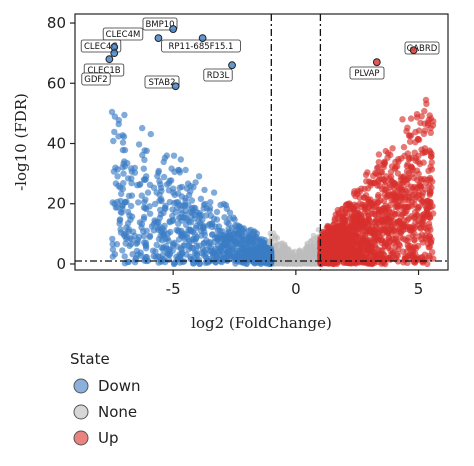 Image resolution: width=474 pixels, height=466 pixels. What do you see at coordinates (201, 47) in the screenshot?
I see `gene-label-rp11-685f15.1: RP11-685F15.1` at bounding box center [201, 47].